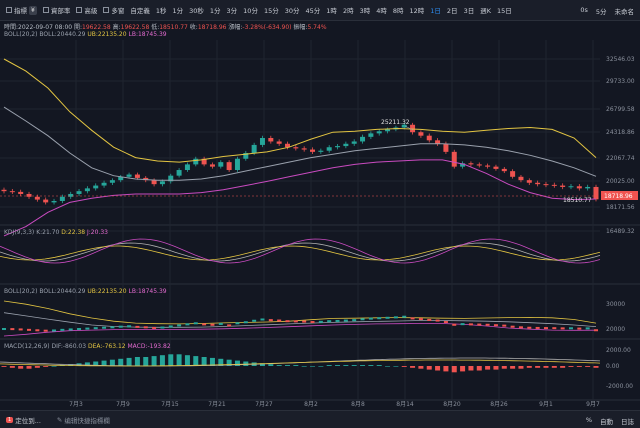  What do you see at coordinates (485, 11) in the screenshot?
I see `timeframe-18: 週K` at bounding box center [485, 11].